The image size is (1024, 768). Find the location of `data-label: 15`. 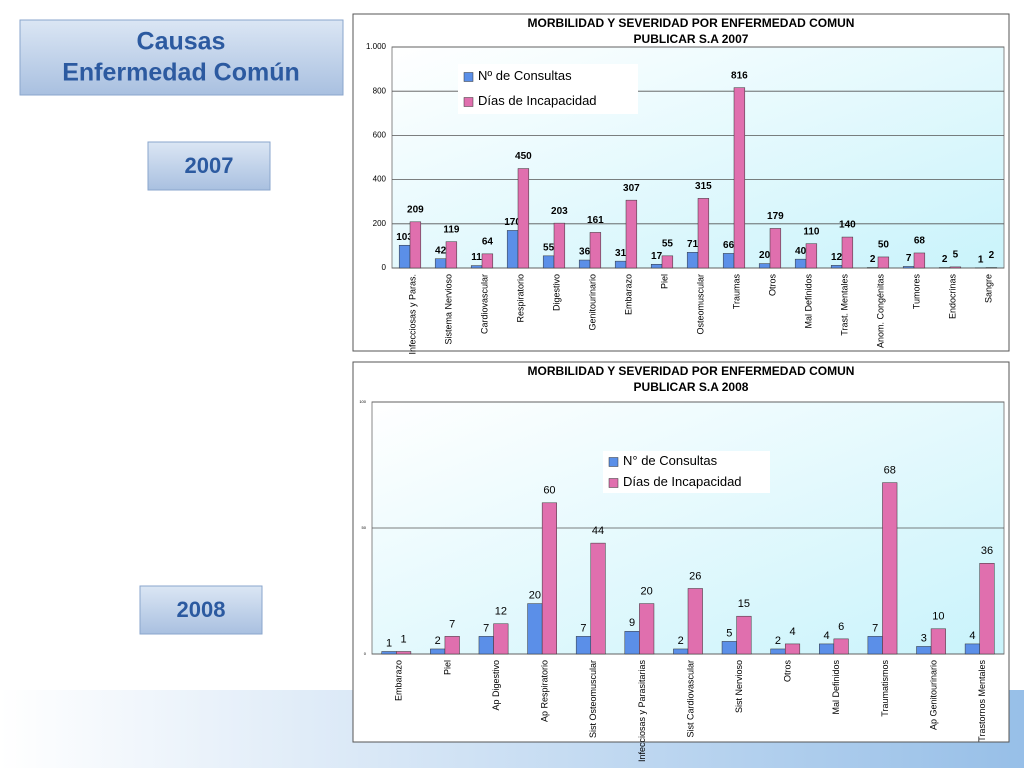

data-label: 15 is located at coordinates (744, 604).